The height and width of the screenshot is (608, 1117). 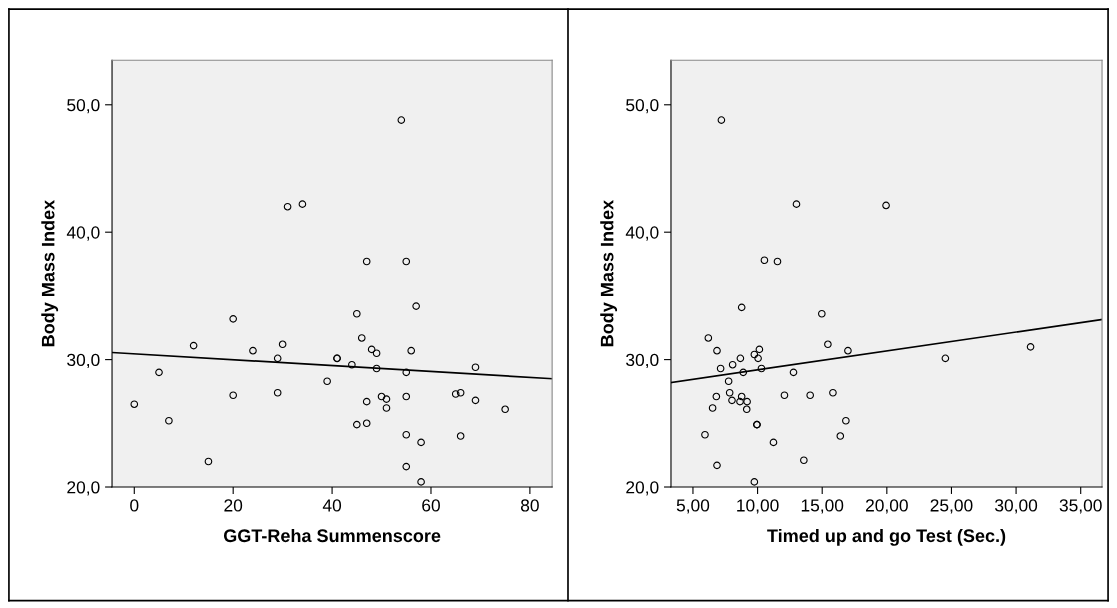 I want to click on x-tick-label: 35,00, so click(x=1080, y=506).